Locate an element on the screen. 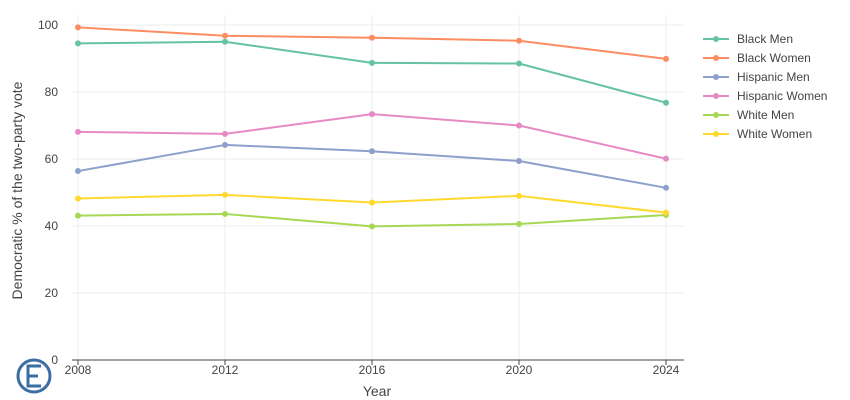 The image size is (850, 400). y-tick-label: 40 is located at coordinates (52, 226).